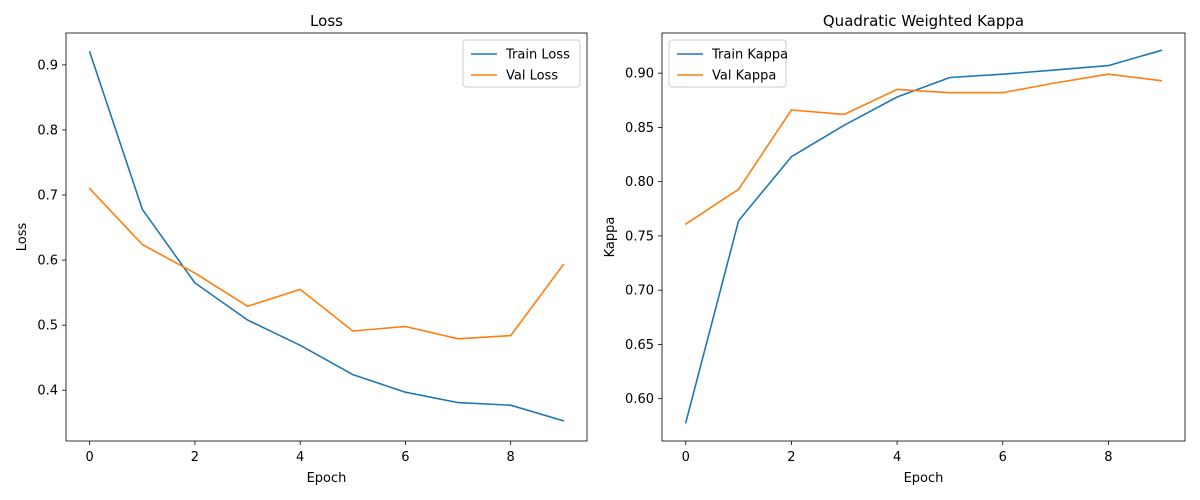 The height and width of the screenshot is (500, 1200). Describe the element at coordinates (47, 65) in the screenshot. I see `y-tick-label: 0.9` at that location.